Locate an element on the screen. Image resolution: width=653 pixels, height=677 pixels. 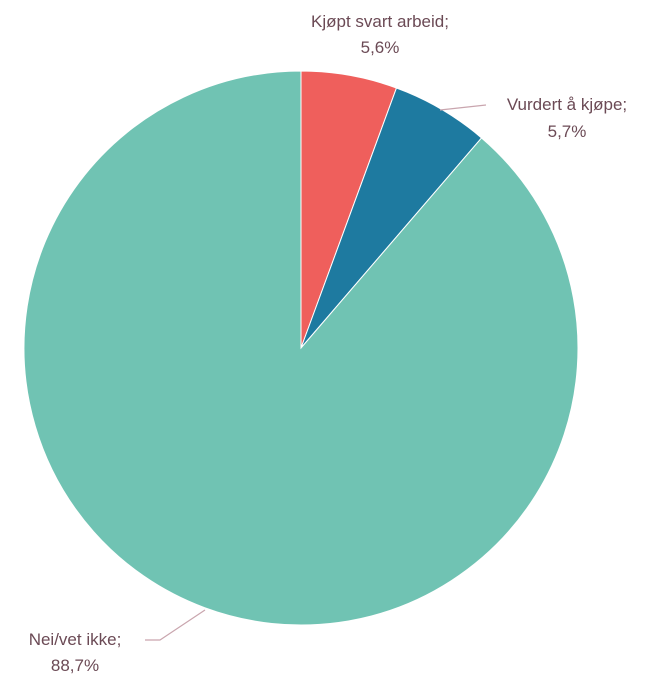
slice-label-nei: Nei/vet ikke; is located at coordinates (75, 639).